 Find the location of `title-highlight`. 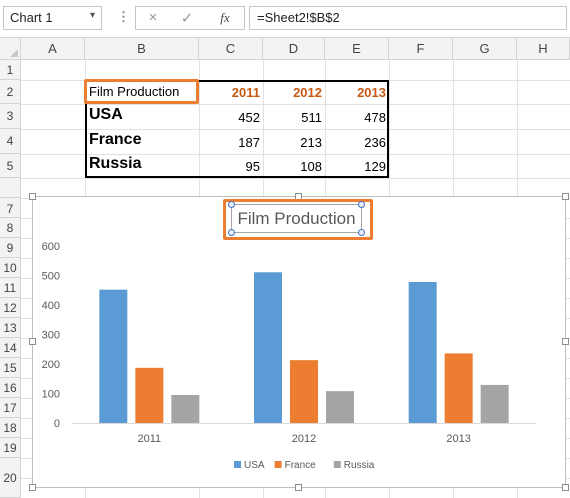

title-highlight is located at coordinates (298, 219).